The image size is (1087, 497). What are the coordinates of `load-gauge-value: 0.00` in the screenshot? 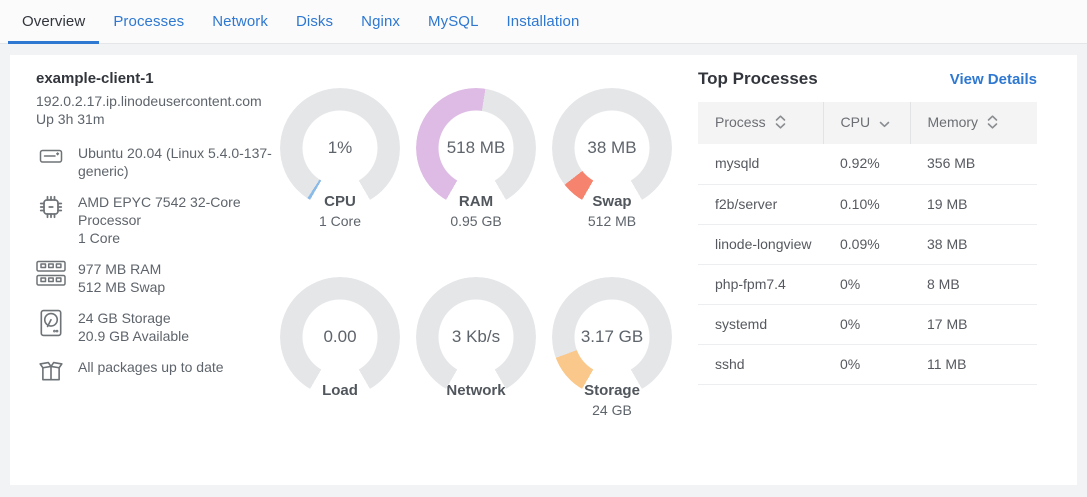 It's located at (340, 336).